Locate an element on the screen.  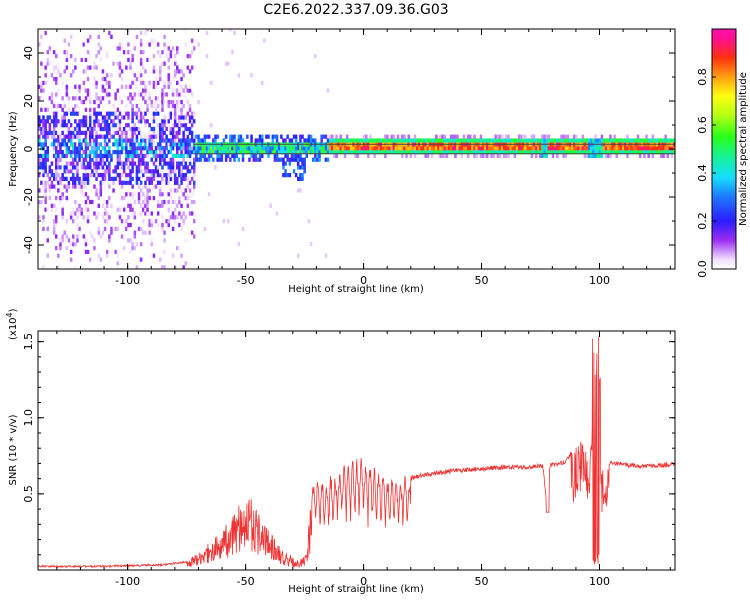
snr-x-label: Height of straight line (km) is located at coordinates (356, 589).